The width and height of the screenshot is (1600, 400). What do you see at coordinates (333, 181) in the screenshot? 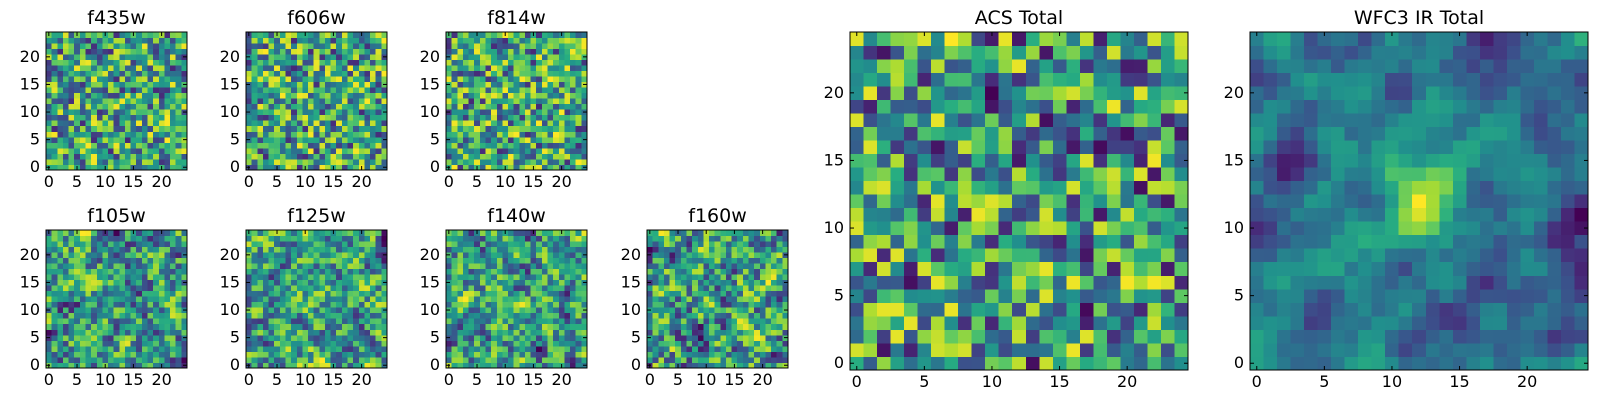
I see `x-tick-label: 15` at bounding box center [333, 181].